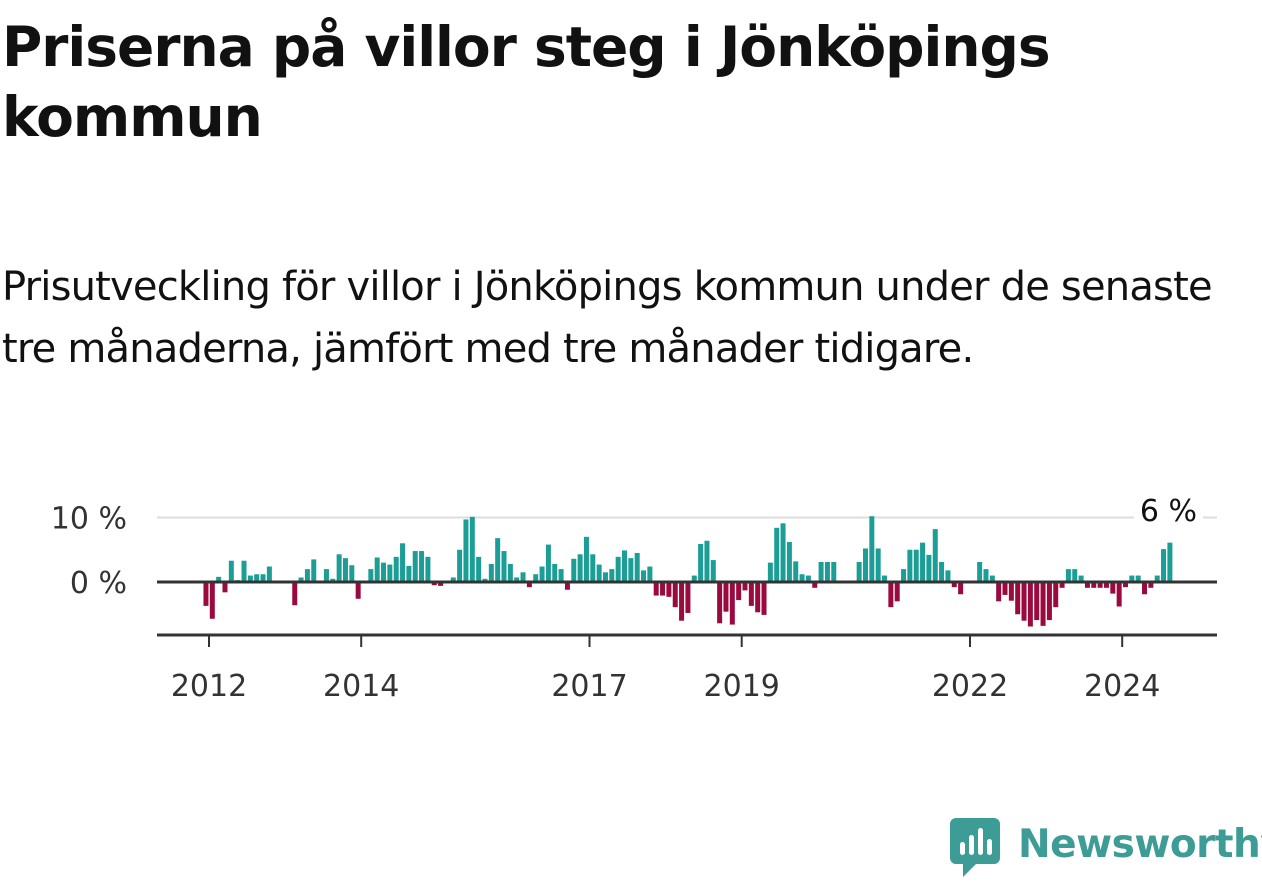 The width and height of the screenshot is (1262, 882). I want to click on y-tick-label-10: 10 %, so click(89, 519).